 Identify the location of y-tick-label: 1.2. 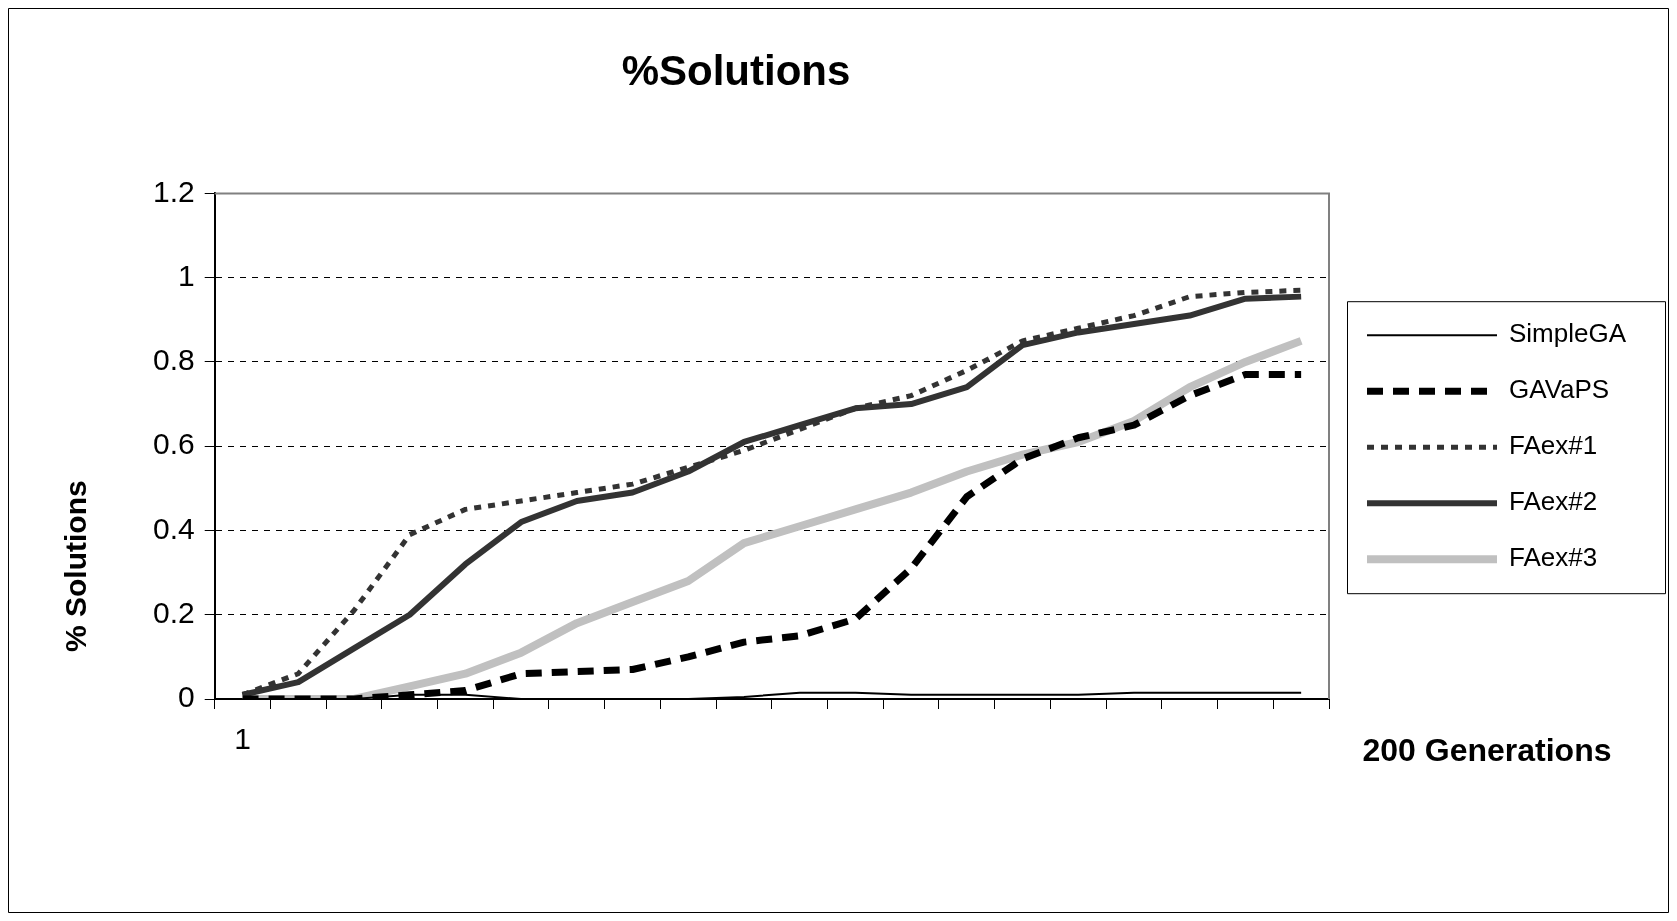
(173, 191).